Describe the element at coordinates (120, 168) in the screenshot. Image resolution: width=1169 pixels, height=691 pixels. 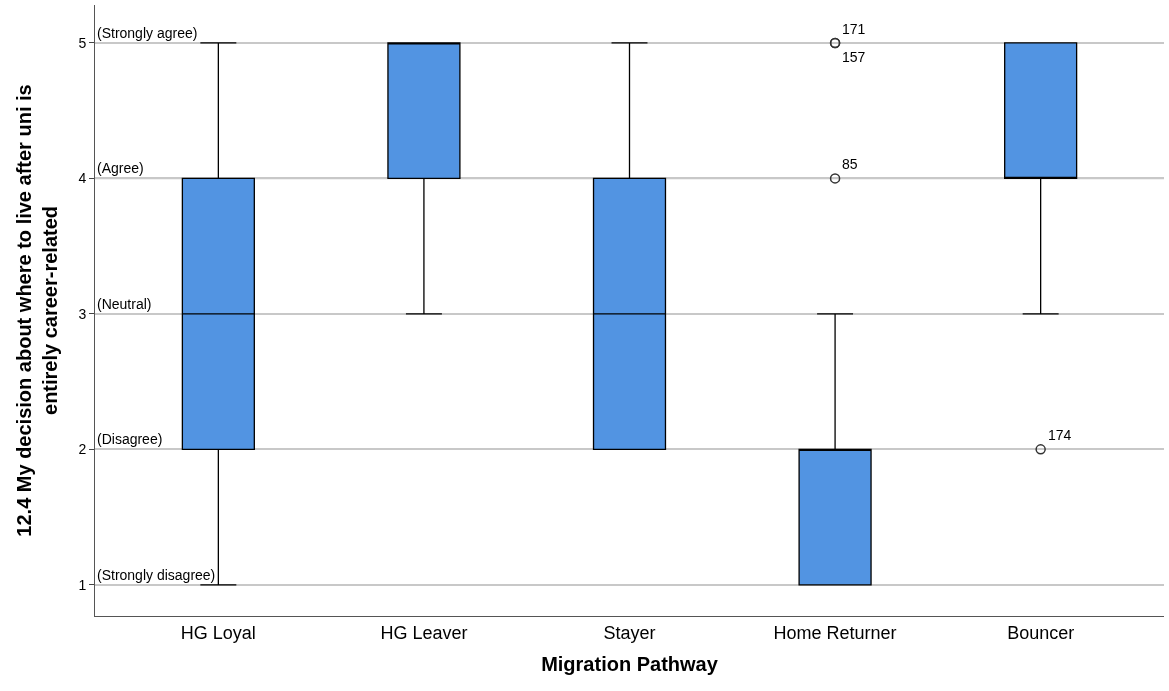
I see `ref-line-label: (Agree)` at that location.